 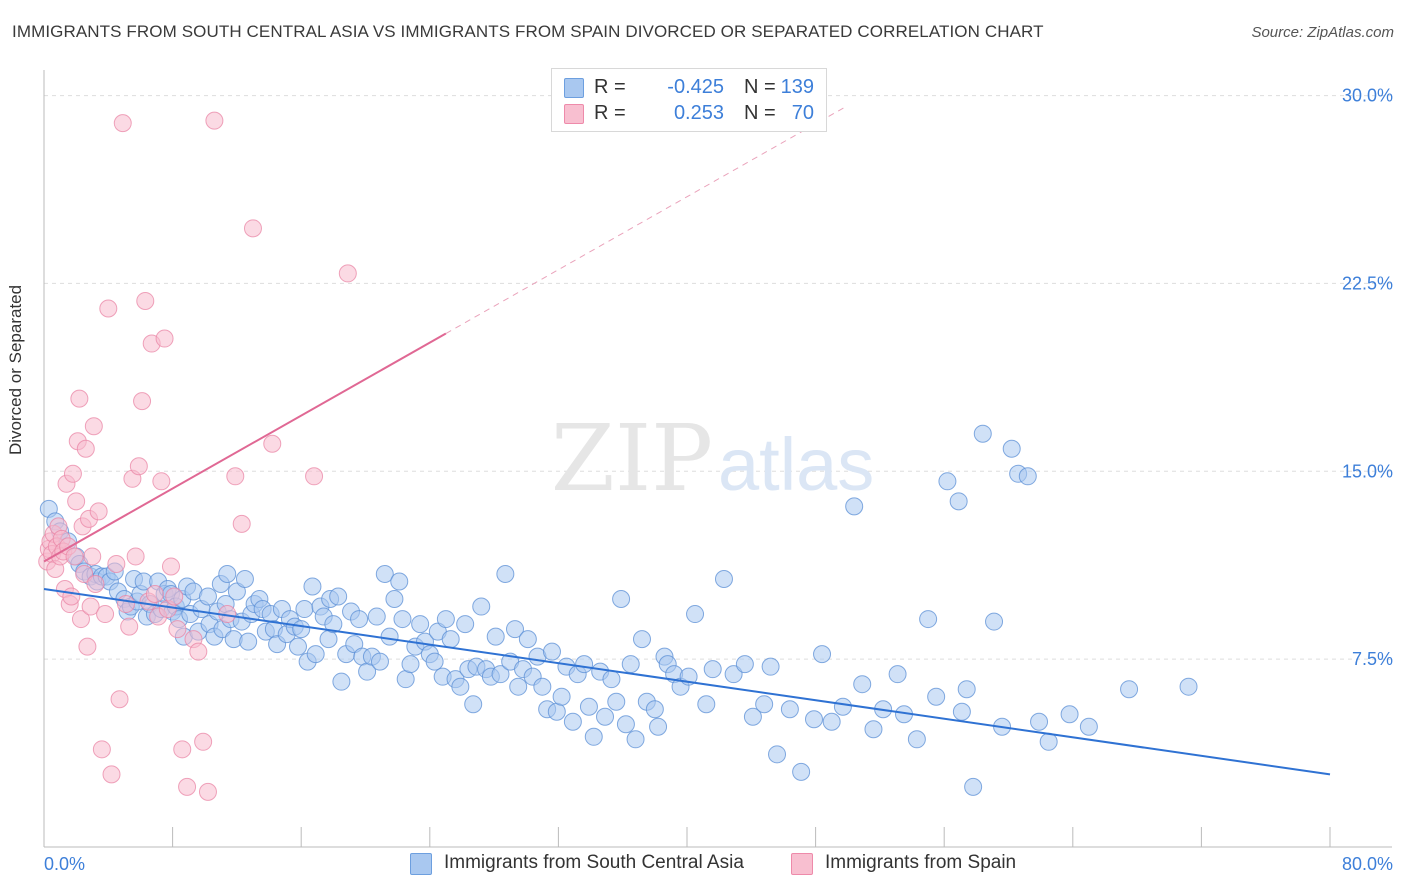 What do you see at coordinates (802, 864) in the screenshot?
I see `bottom-legend-swatch-pink` at bounding box center [802, 864].